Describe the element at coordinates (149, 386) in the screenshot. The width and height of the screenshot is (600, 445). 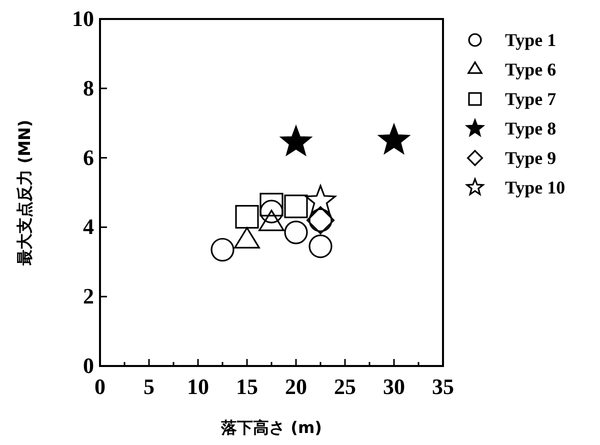
I see `x-tick-label: 5` at that location.